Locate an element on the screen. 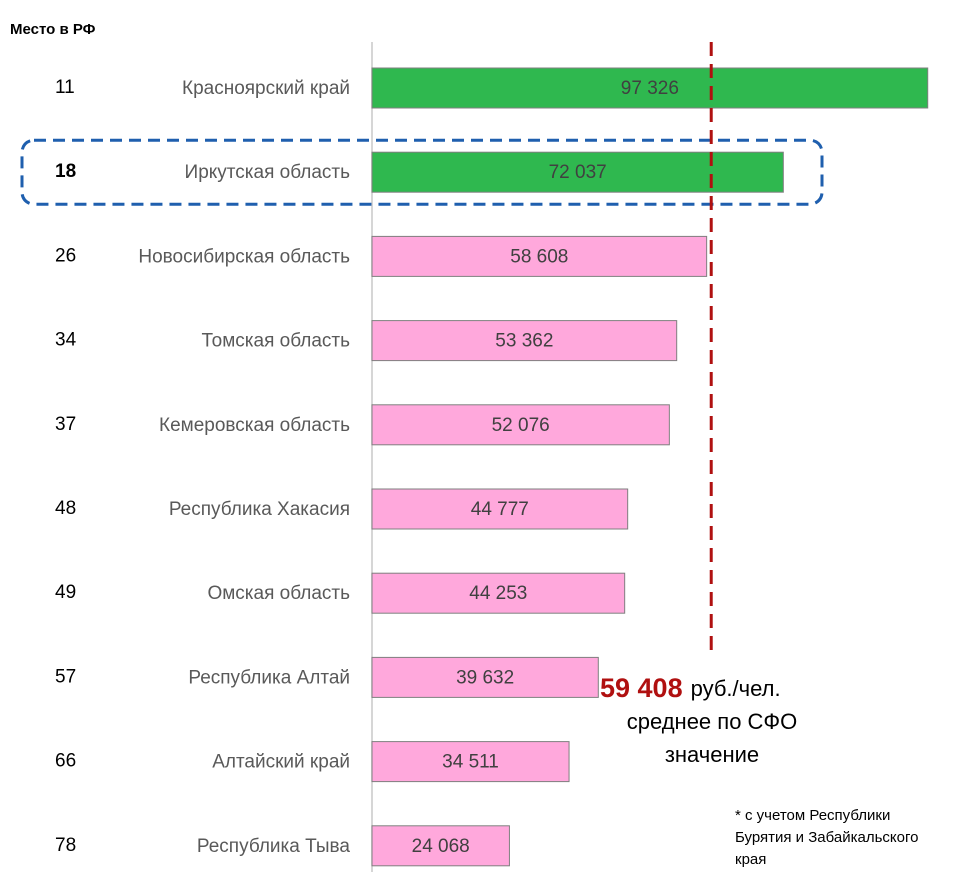  rank: 57 is located at coordinates (65, 676).